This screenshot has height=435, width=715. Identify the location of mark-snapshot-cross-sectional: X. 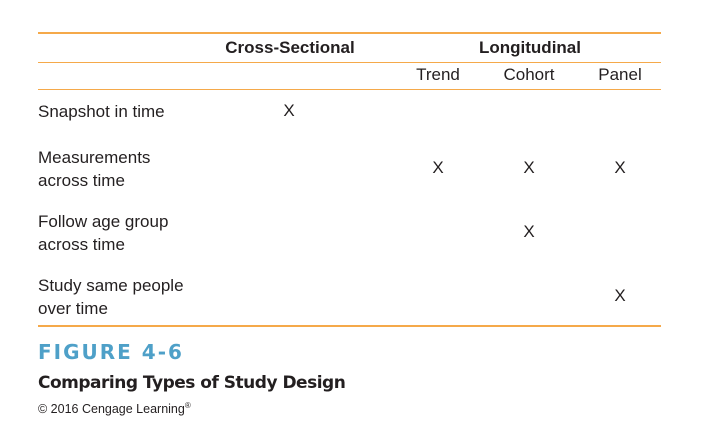
(289, 110).